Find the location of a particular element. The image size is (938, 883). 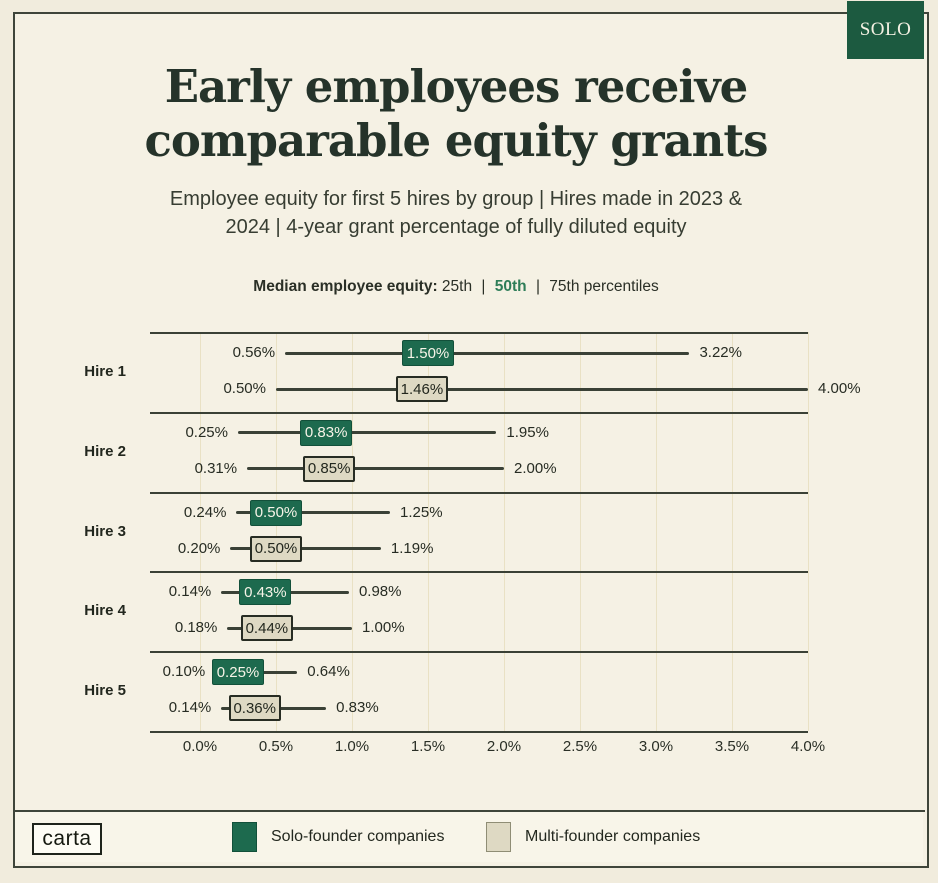

hire-label: Hire 4 is located at coordinates (105, 611).